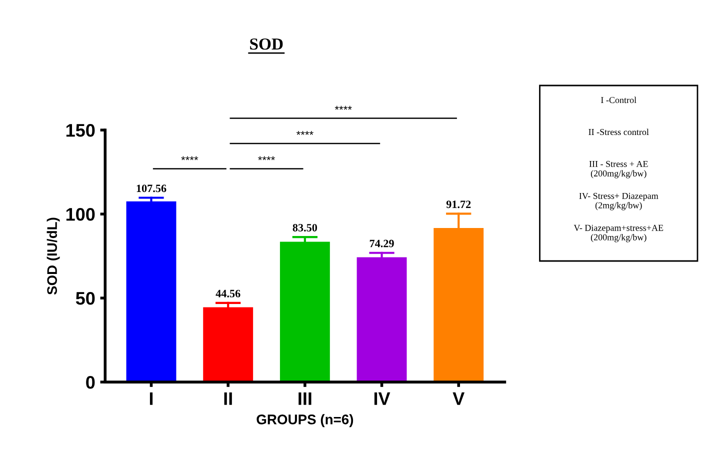 This screenshot has height=450, width=701. What do you see at coordinates (305, 228) in the screenshot?
I see `data-label: 83.50` at bounding box center [305, 228].